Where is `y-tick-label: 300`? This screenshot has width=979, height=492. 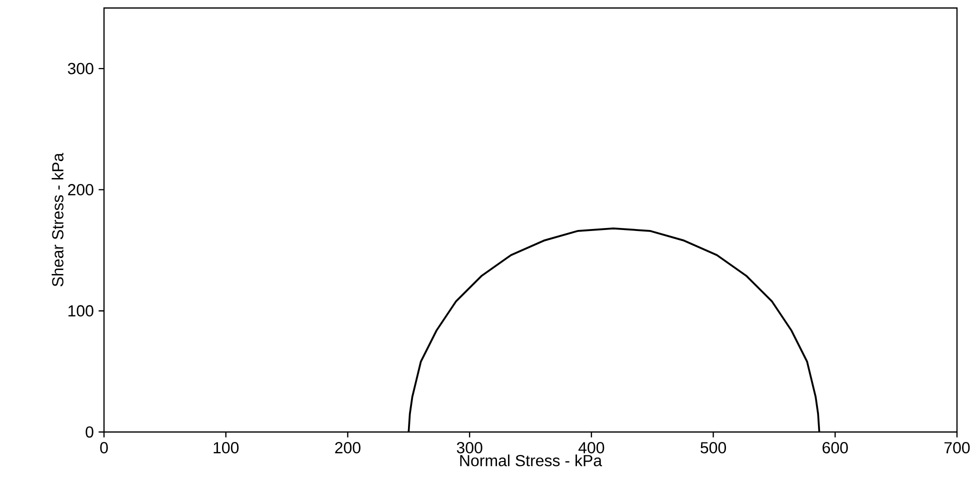 y-tick-label: 300 is located at coordinates (81, 68).